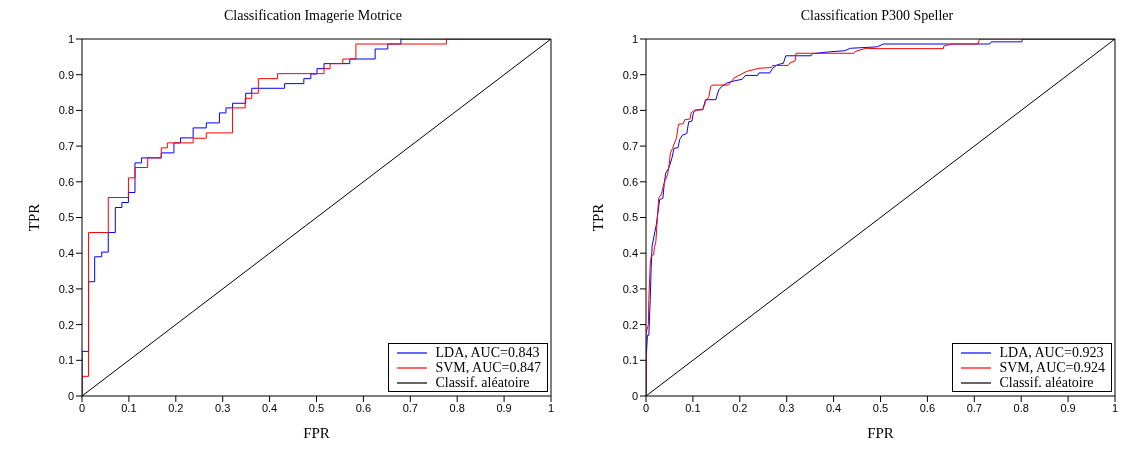 The width and height of the screenshot is (1133, 467). I want to click on chart-title: Classification Imagerie Motrice, so click(313, 16).